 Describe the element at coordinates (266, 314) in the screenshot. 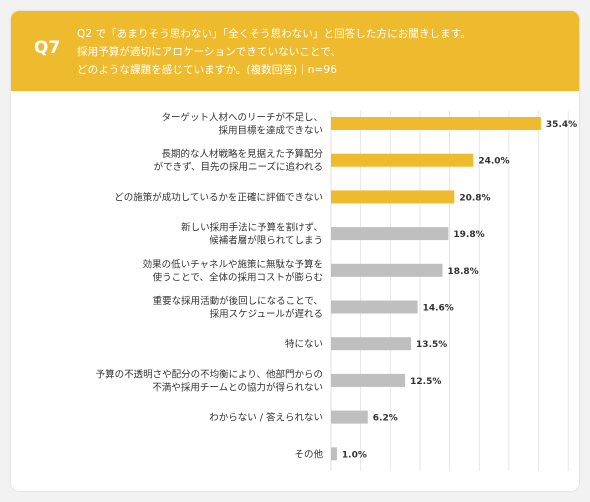

I see `category-label: 採用スケジュールが遅れる` at that location.